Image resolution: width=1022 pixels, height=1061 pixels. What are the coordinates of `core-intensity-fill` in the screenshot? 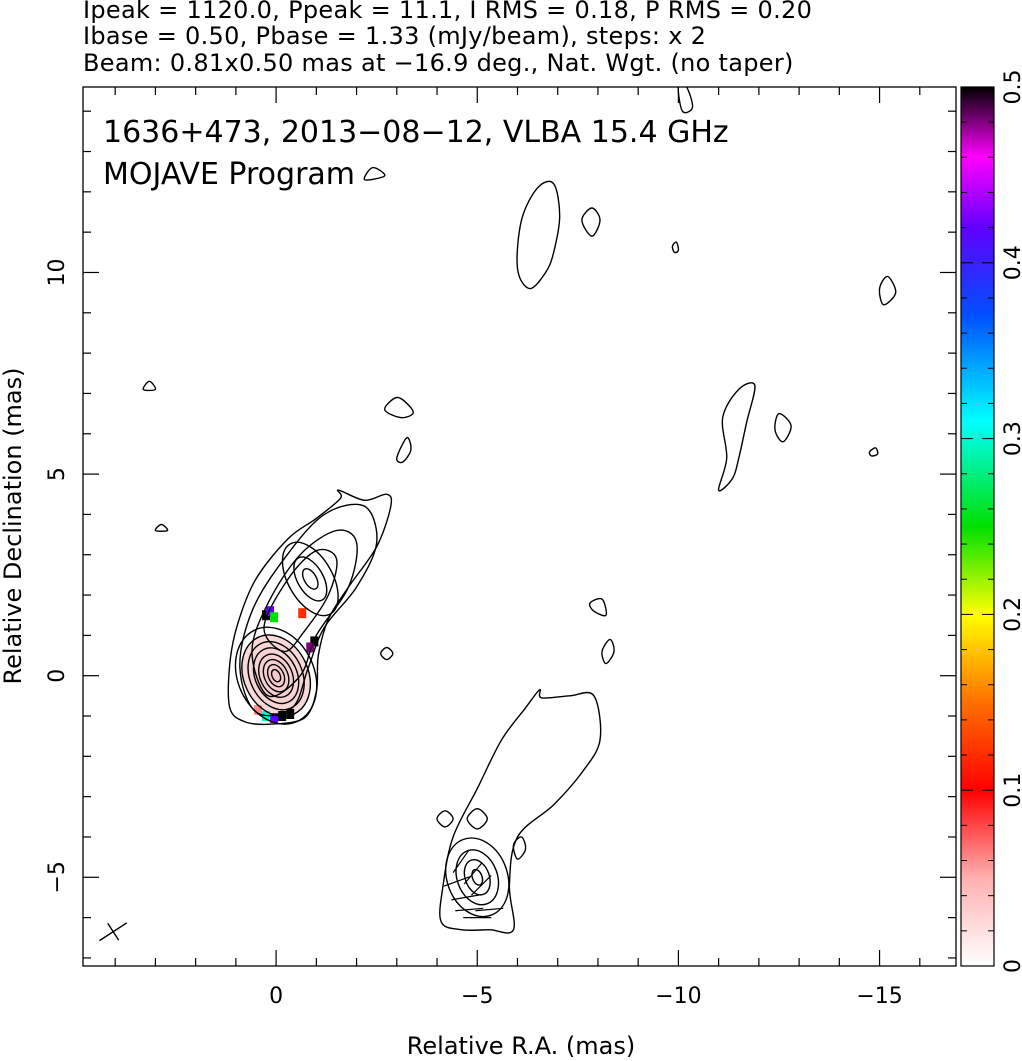 It's located at (276, 675).